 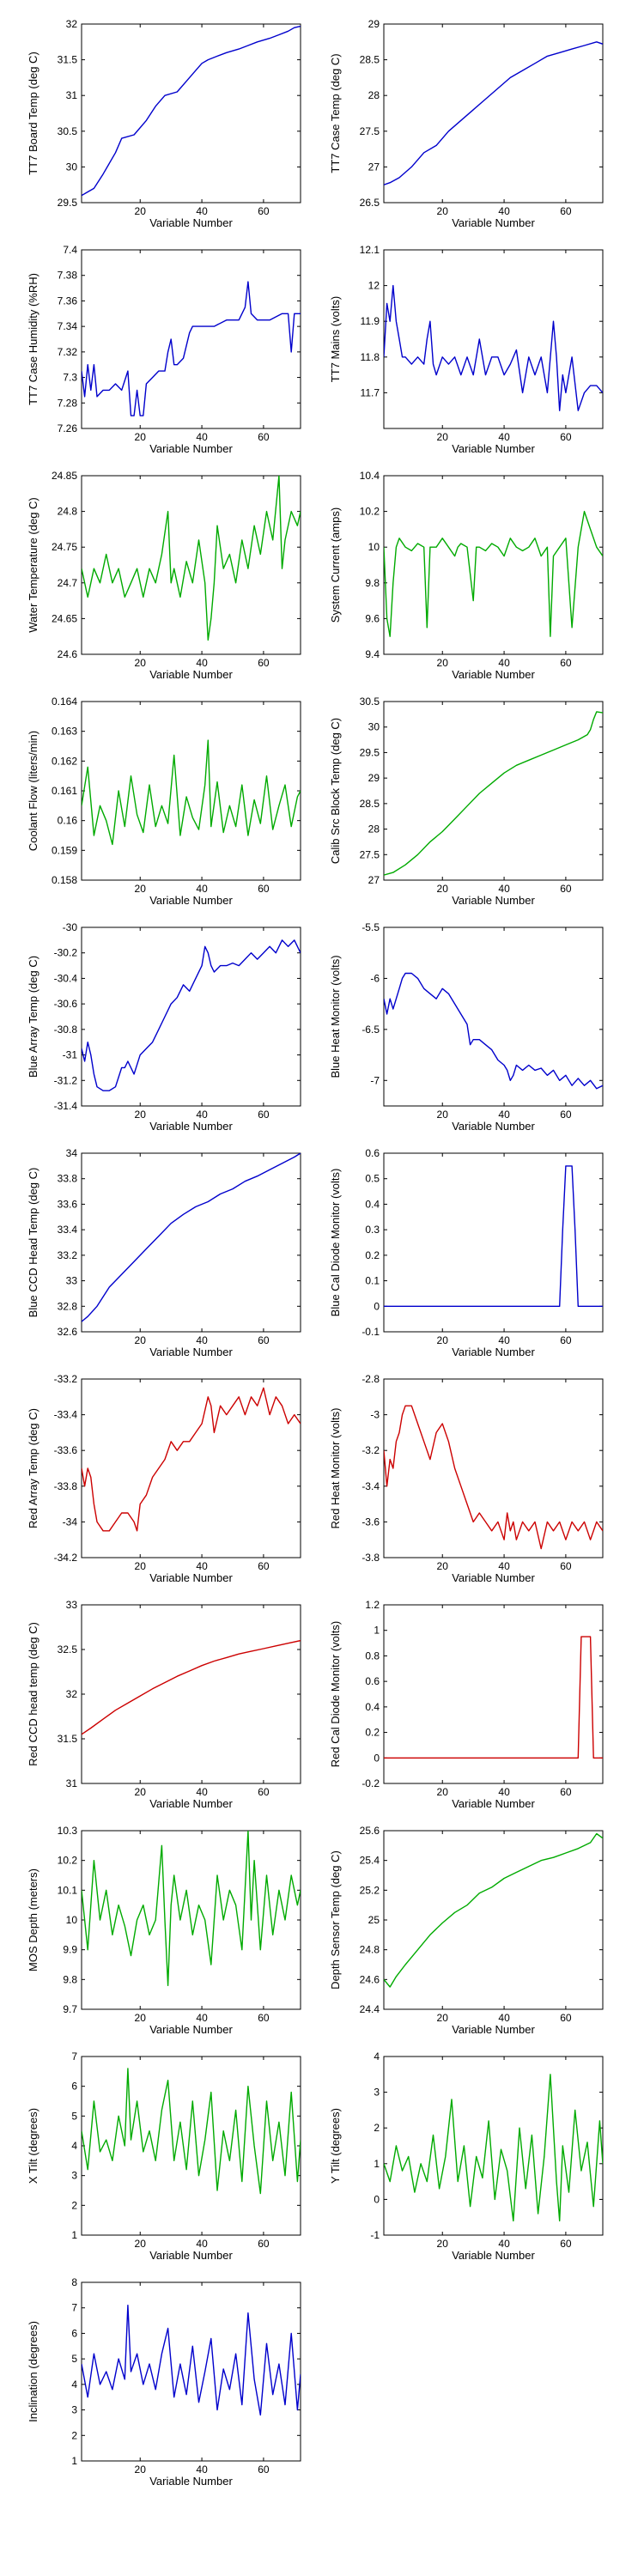 I want to click on y-tick-label: 12.1, so click(x=370, y=250).